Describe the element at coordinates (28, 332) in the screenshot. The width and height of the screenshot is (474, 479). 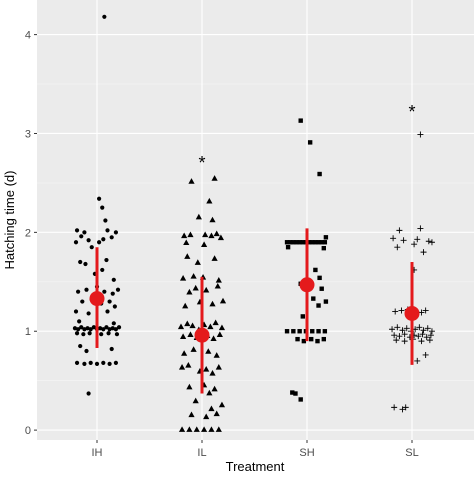
I see `y-tick-label: 1` at that location.